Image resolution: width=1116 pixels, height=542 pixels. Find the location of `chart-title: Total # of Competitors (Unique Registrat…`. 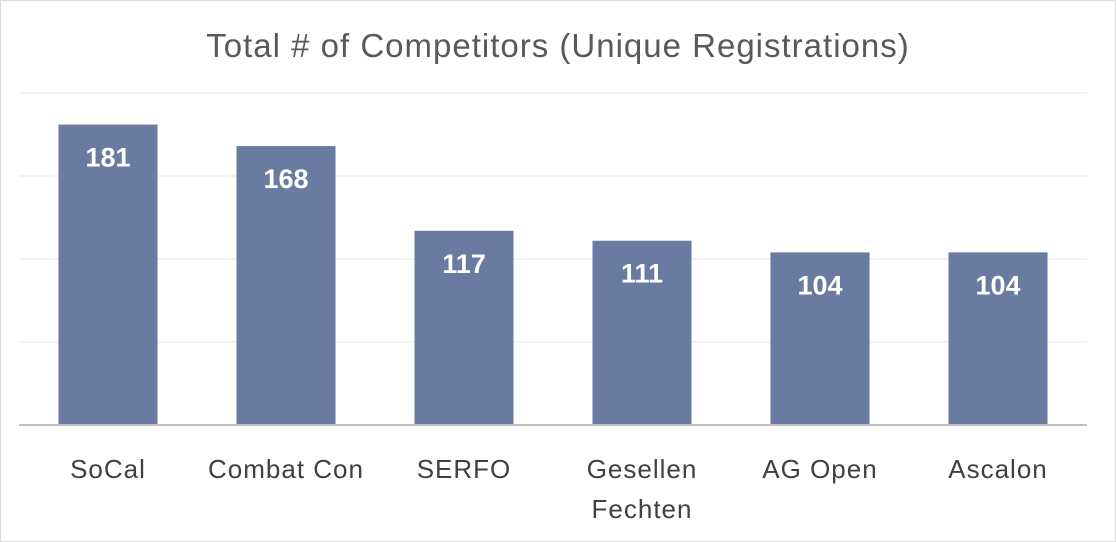

chart-title: Total # of Competitors (Unique Registrat… is located at coordinates (557, 45).